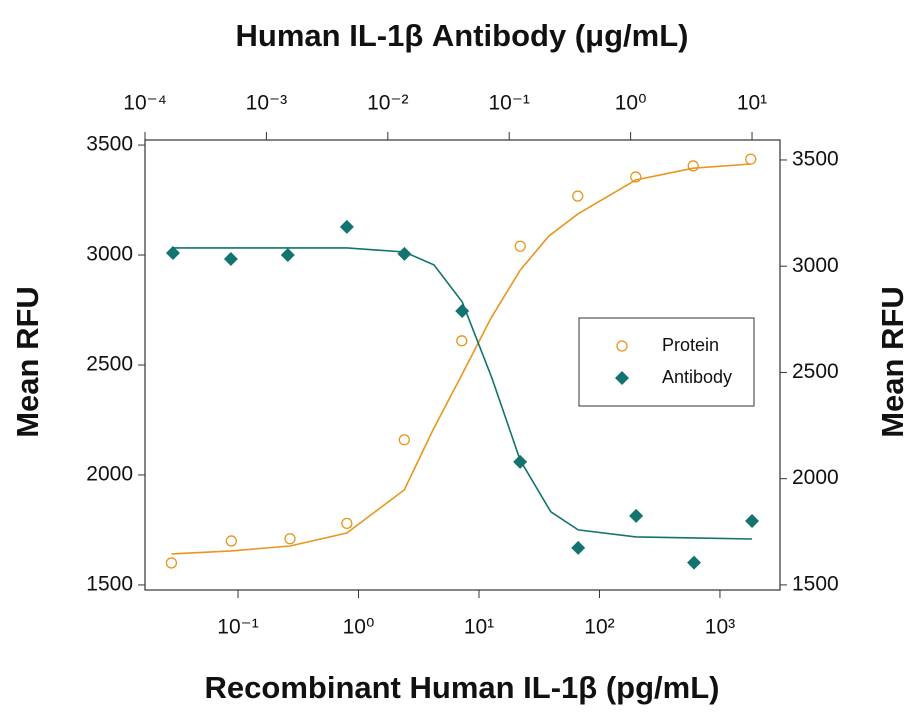 The width and height of the screenshot is (924, 722). I want to click on x-tick-label: 10¹, so click(479, 627).